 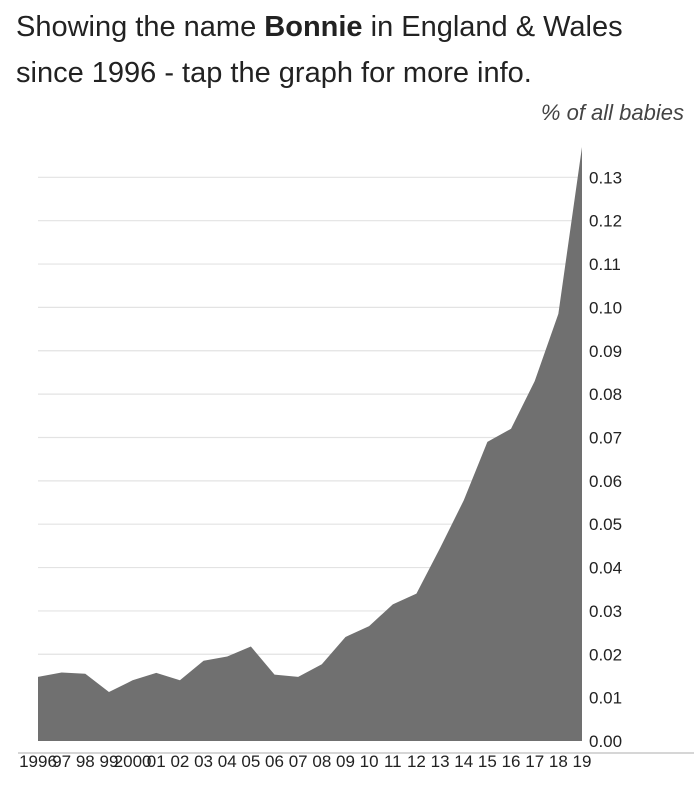 What do you see at coordinates (416, 761) in the screenshot?
I see `x-tick-label: 12` at bounding box center [416, 761].